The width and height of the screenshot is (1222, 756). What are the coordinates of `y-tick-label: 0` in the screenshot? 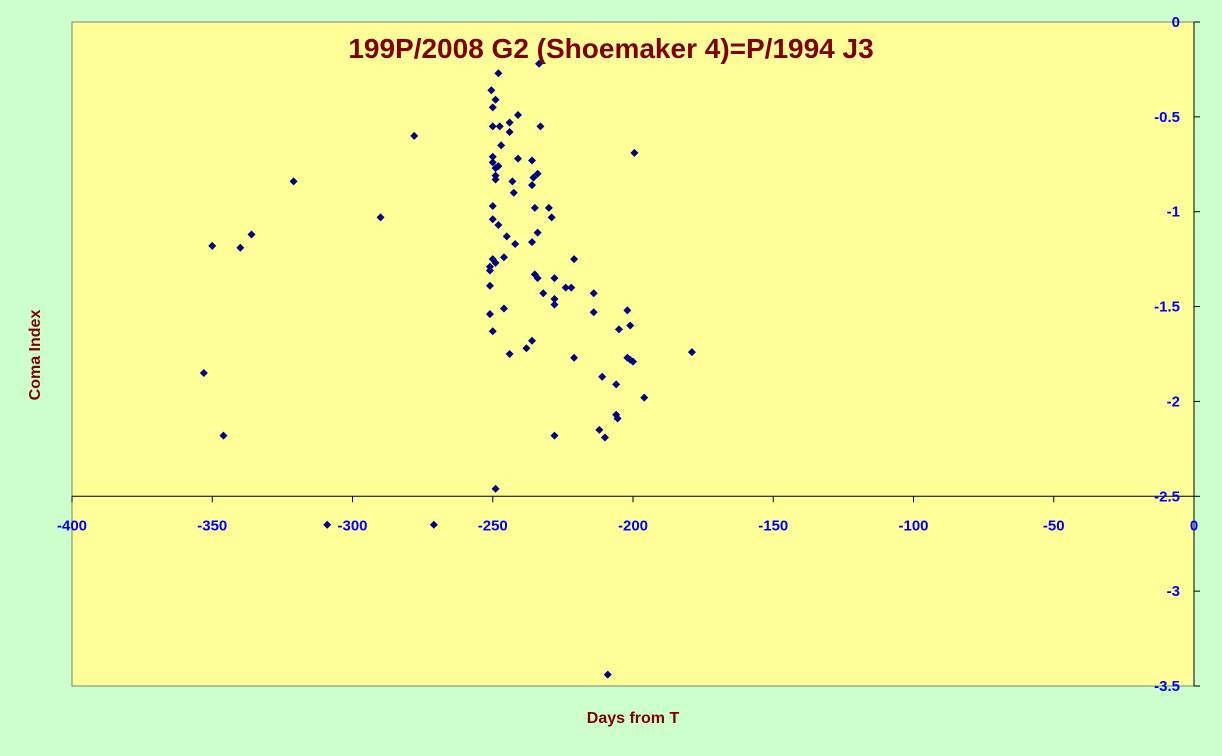 It's located at (1176, 22).